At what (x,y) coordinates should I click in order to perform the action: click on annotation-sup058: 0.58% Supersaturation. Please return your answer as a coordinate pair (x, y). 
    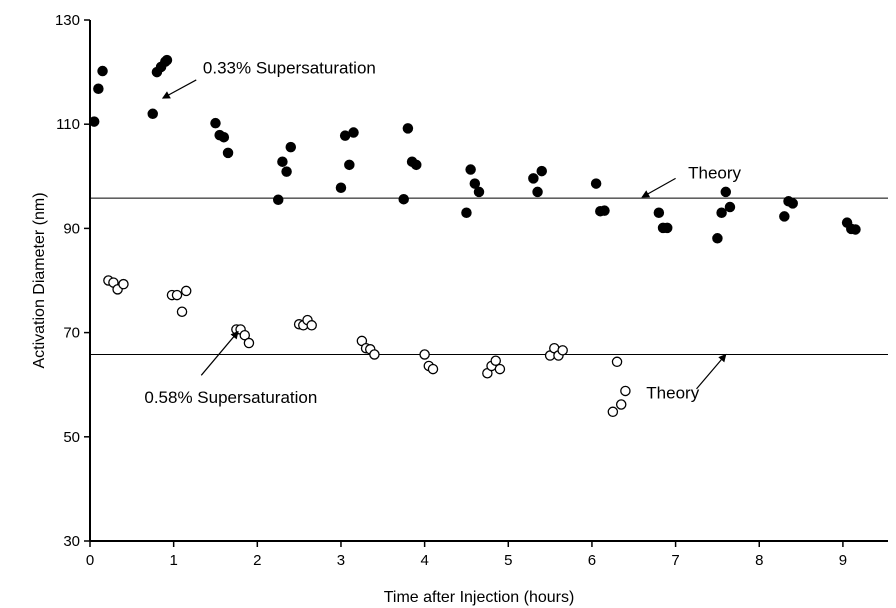
    Looking at the image, I should click on (230, 397).